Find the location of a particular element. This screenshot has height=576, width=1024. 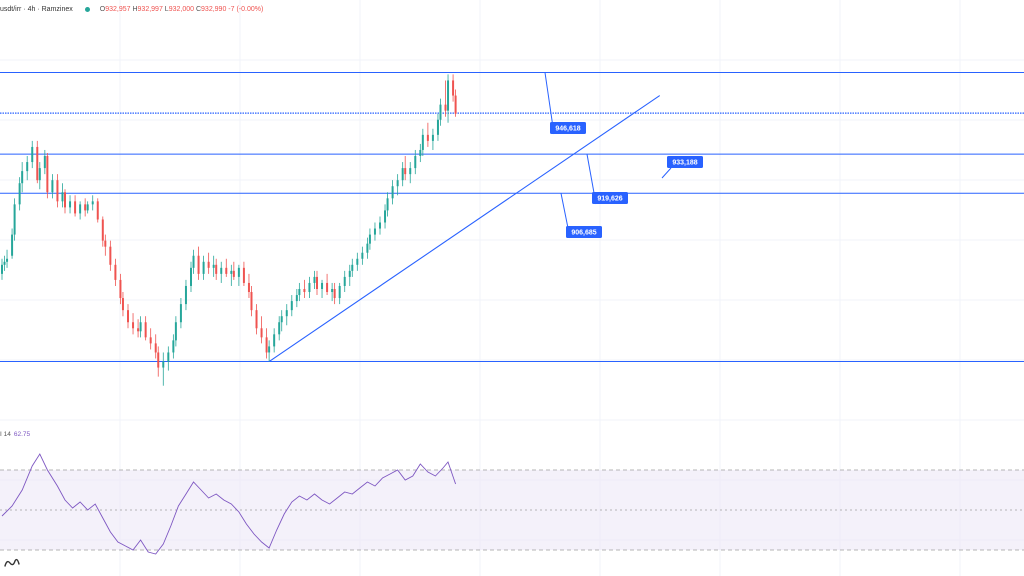

high-value: 932,997 is located at coordinates (150, 9).